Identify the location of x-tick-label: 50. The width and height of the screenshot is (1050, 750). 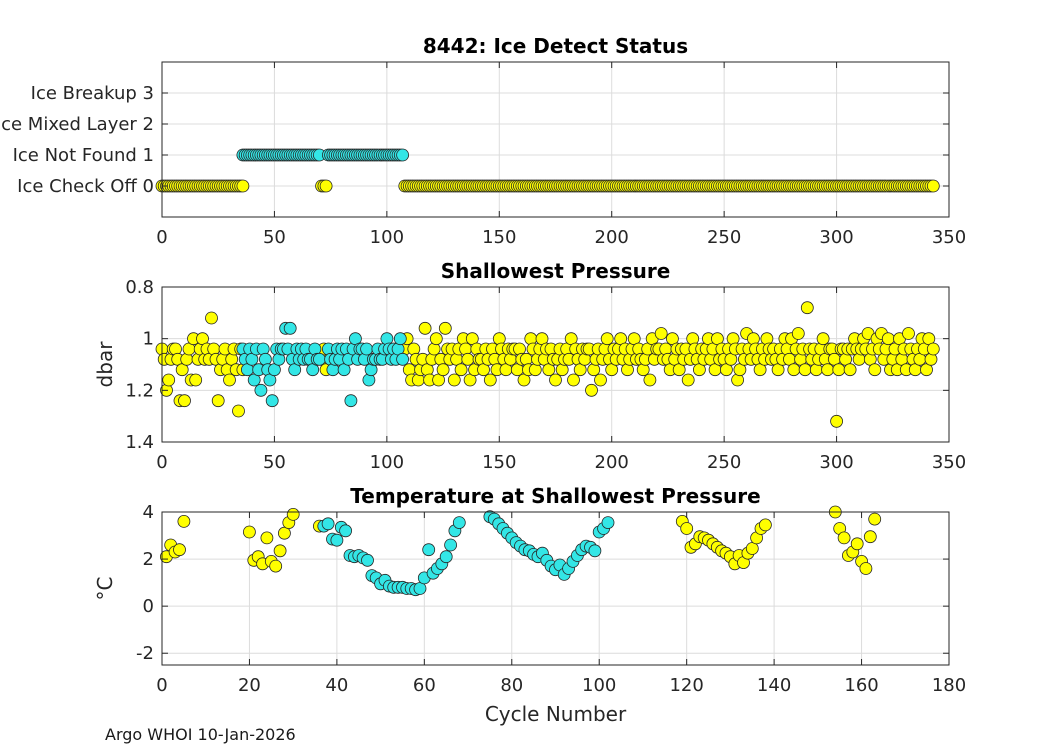
(274, 462).